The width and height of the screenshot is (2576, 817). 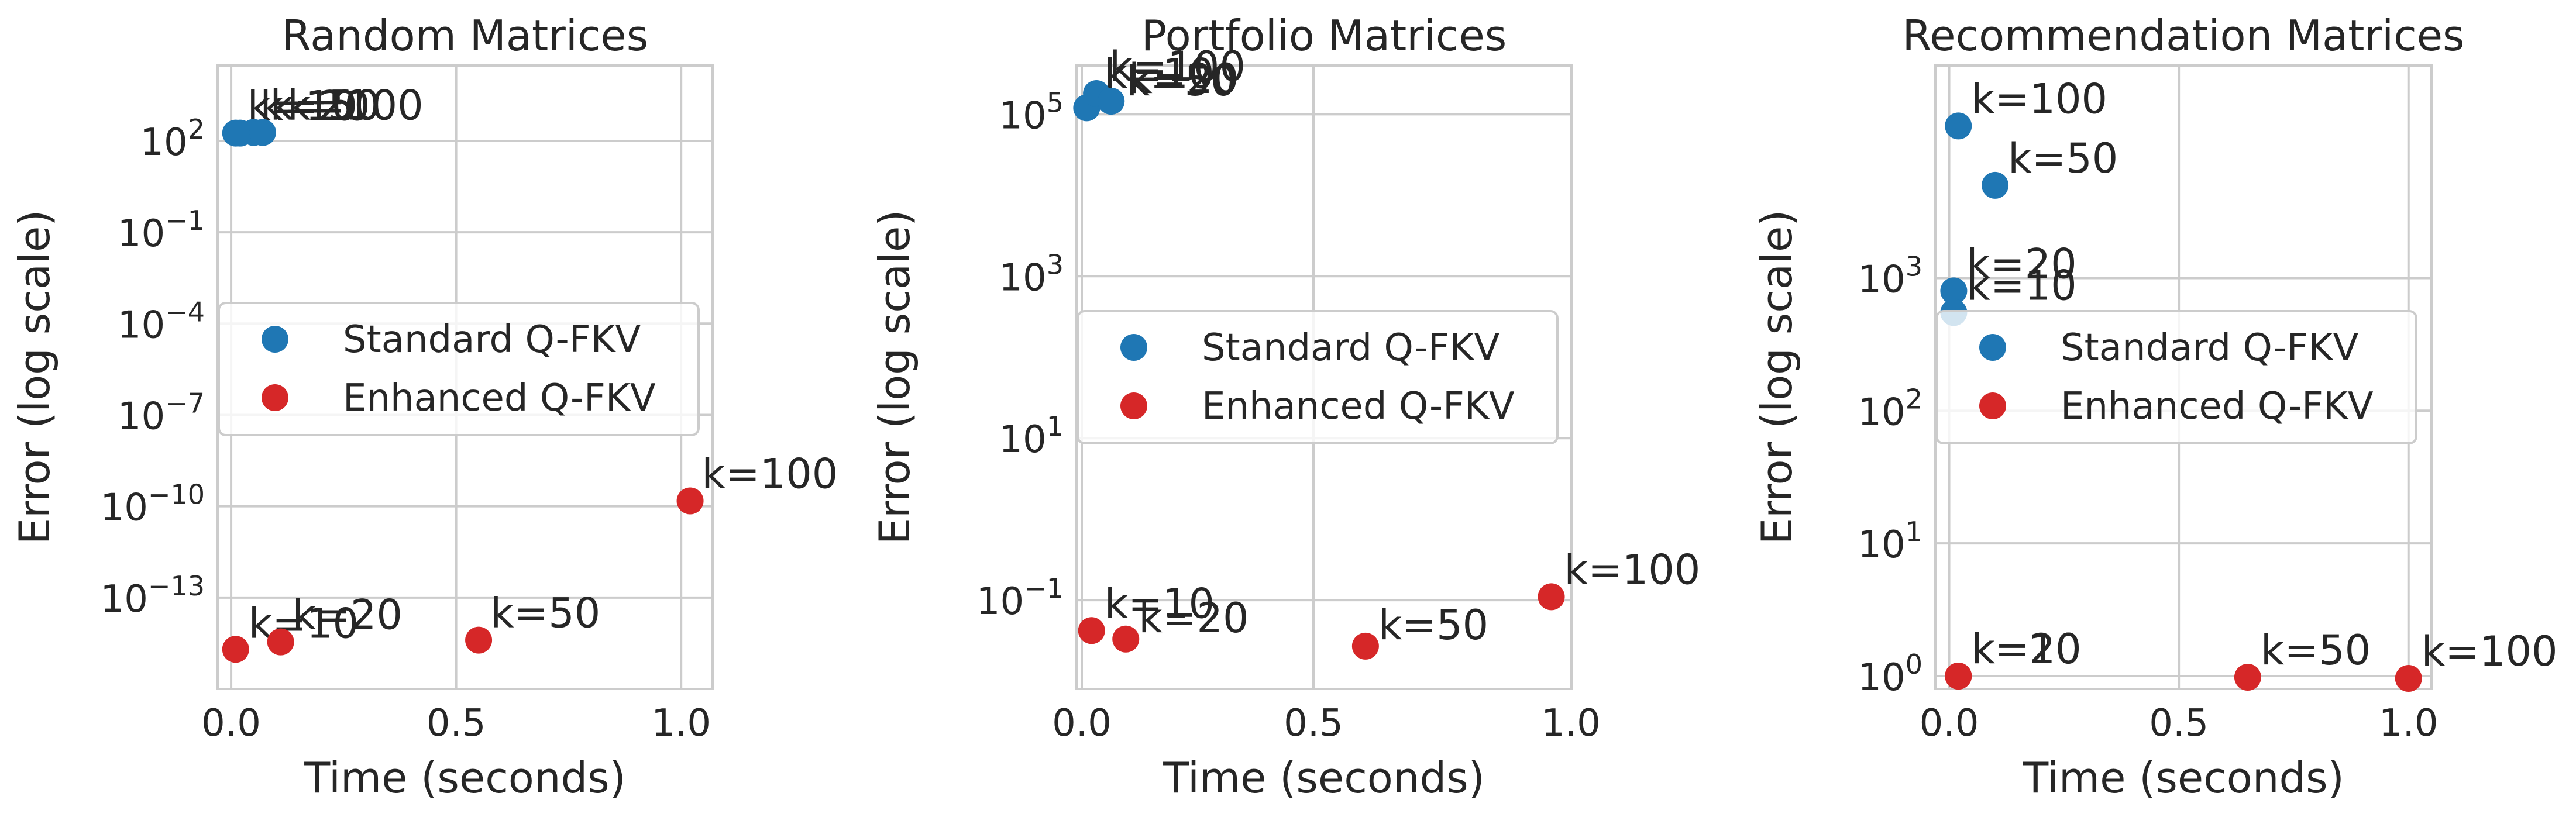 I want to click on y-tick-label: 10⁻⁷, so click(x=162, y=412).